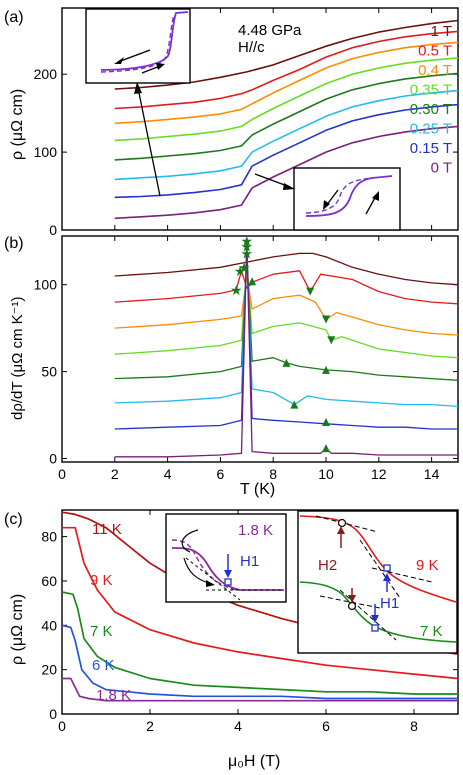 This screenshot has width=463, height=775. I want to click on panel-a-legend-label-7: 0 T, so click(441, 168).